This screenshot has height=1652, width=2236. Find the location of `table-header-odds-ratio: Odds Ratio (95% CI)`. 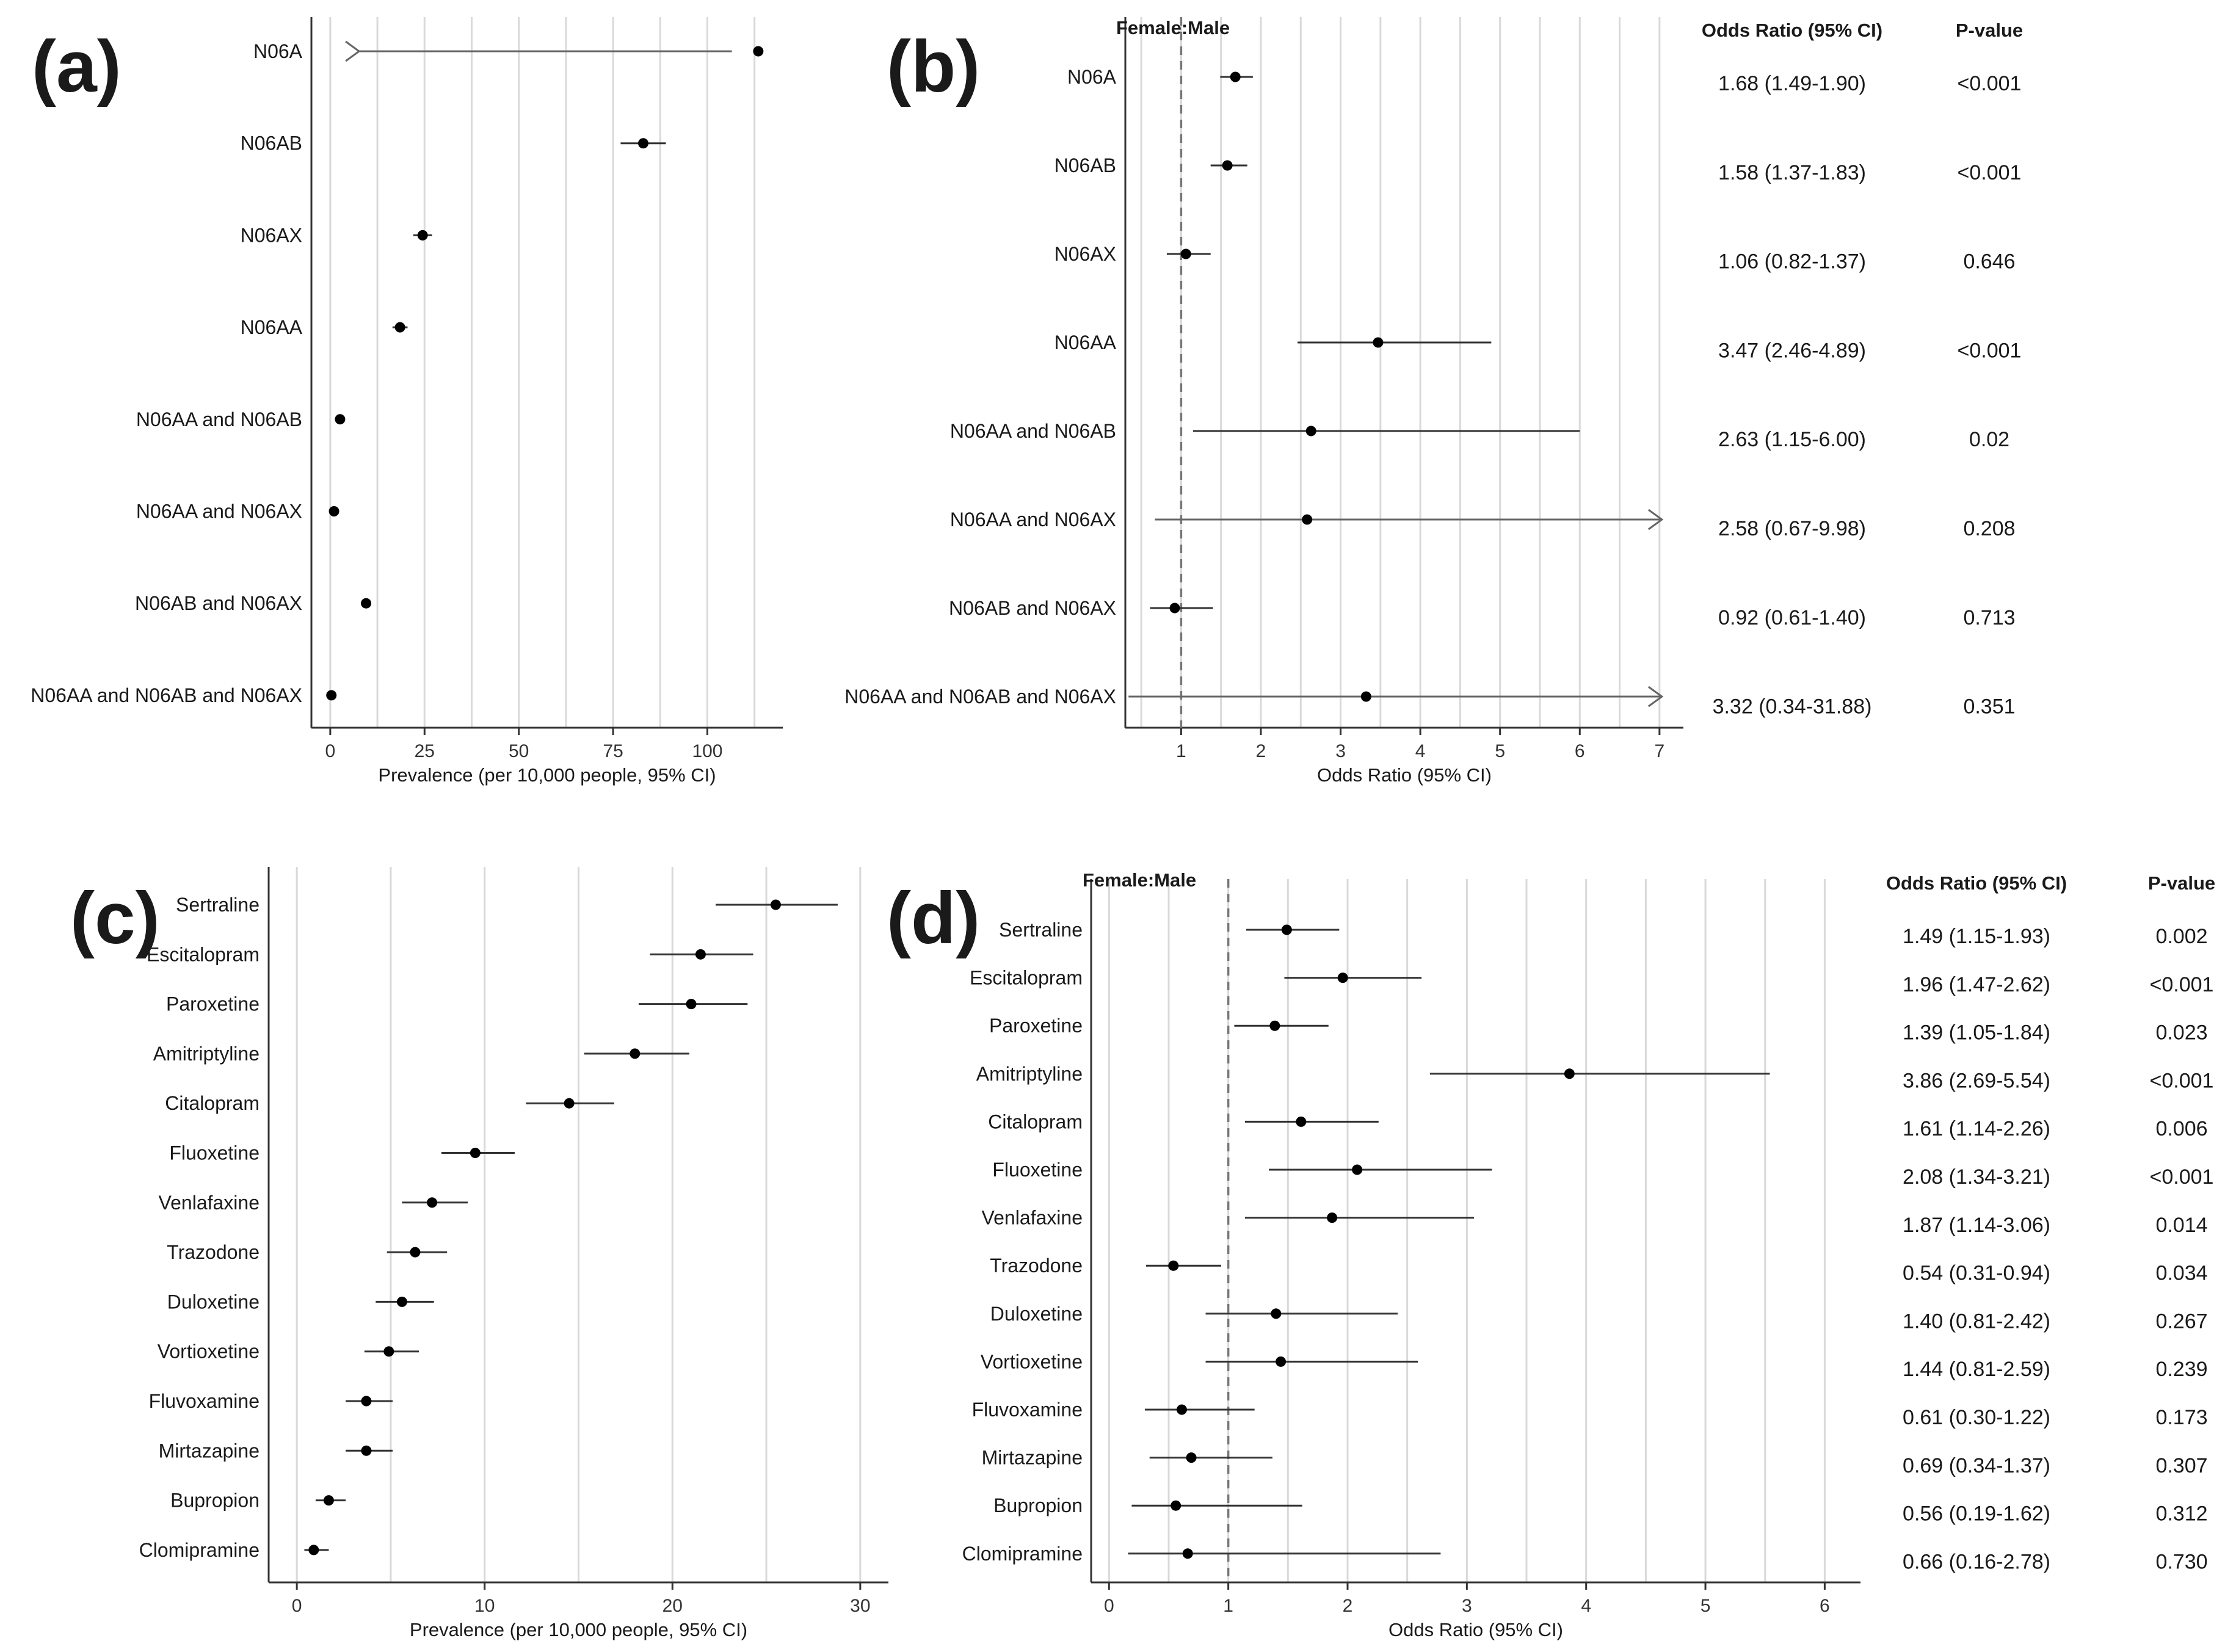

table-header-odds-ratio: Odds Ratio (95% CI) is located at coordinates (1976, 883).